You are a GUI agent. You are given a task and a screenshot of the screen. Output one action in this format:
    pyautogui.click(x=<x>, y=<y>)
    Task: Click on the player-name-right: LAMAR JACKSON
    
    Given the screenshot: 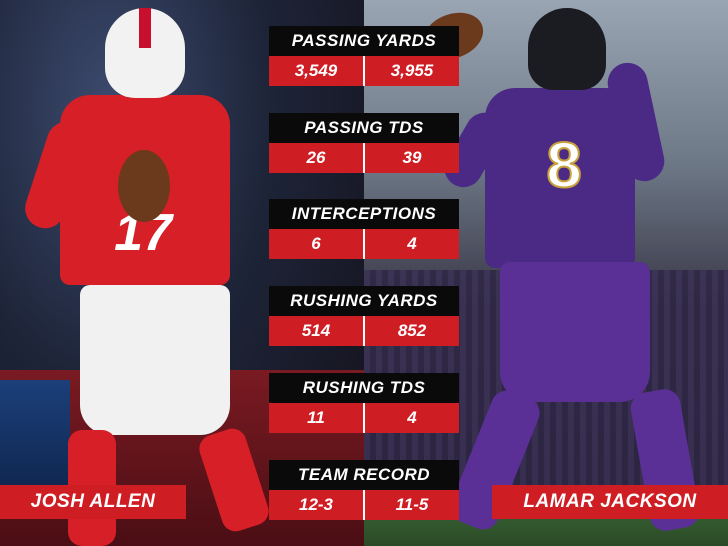 What is the action you would take?
    pyautogui.click(x=610, y=502)
    